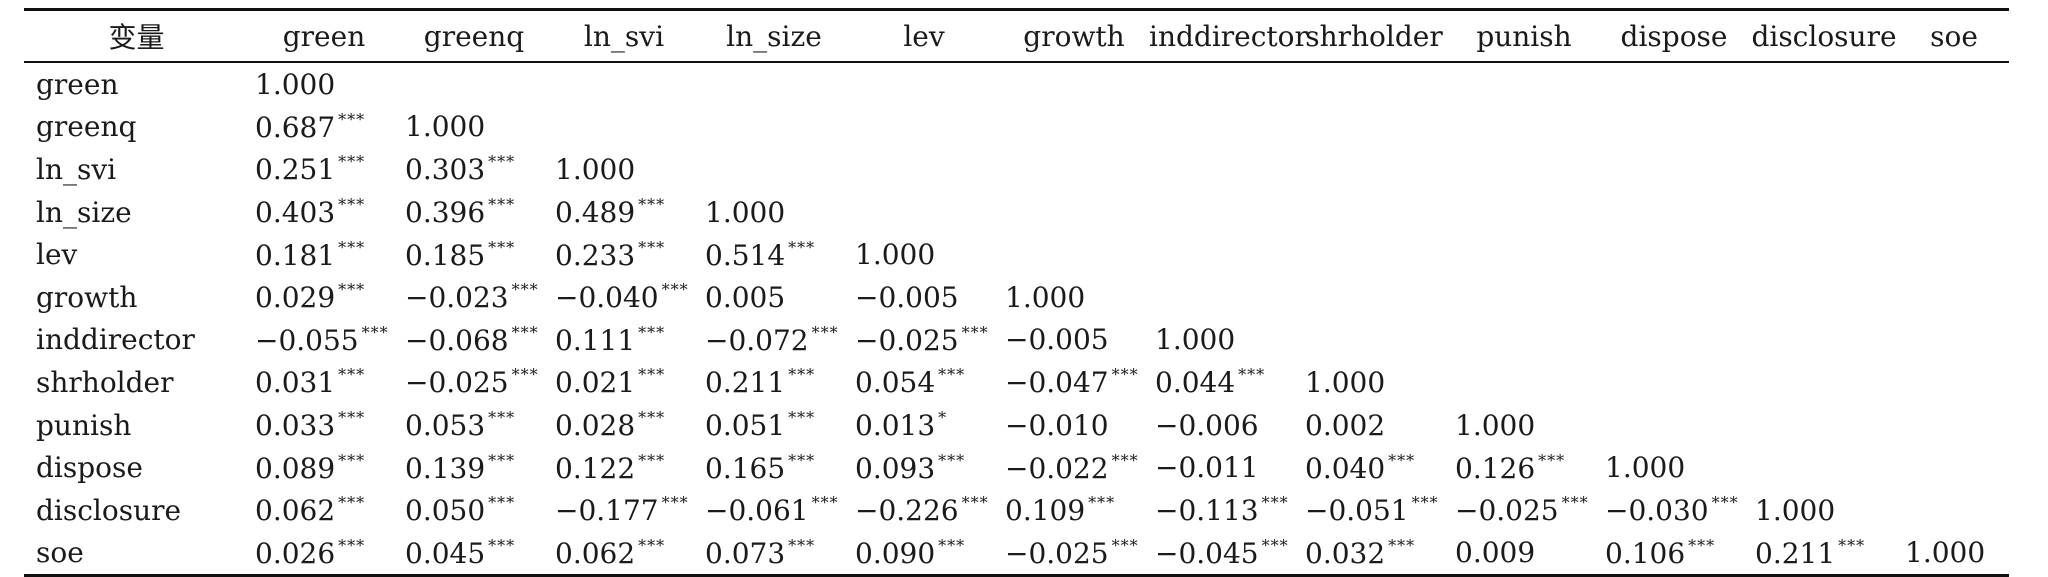 The image size is (2048, 577). I want to click on correlation-value: 0.026, so click(295, 553).